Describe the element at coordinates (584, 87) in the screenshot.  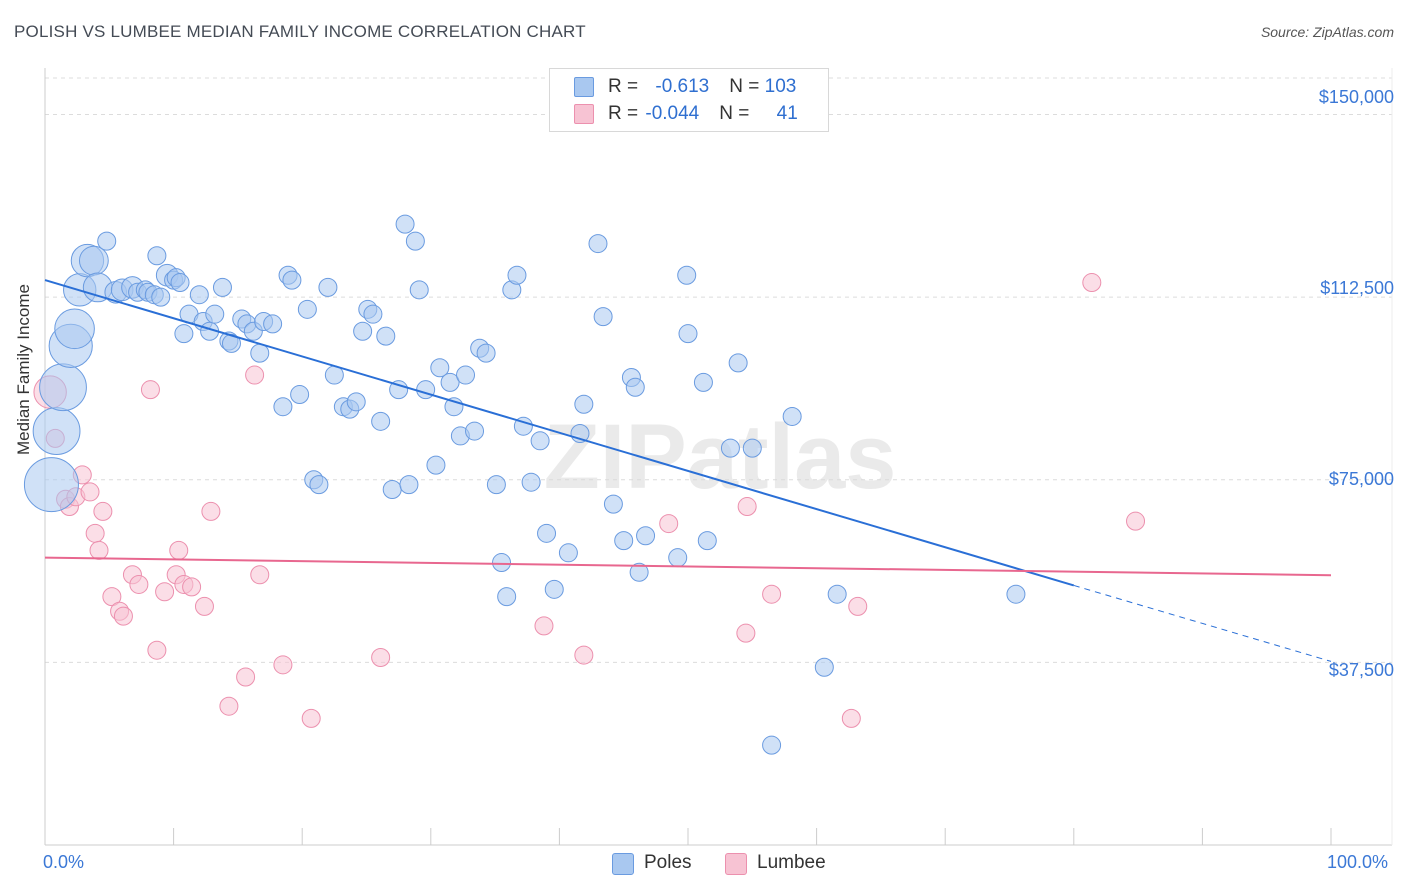
I see `poles-swatch` at that location.